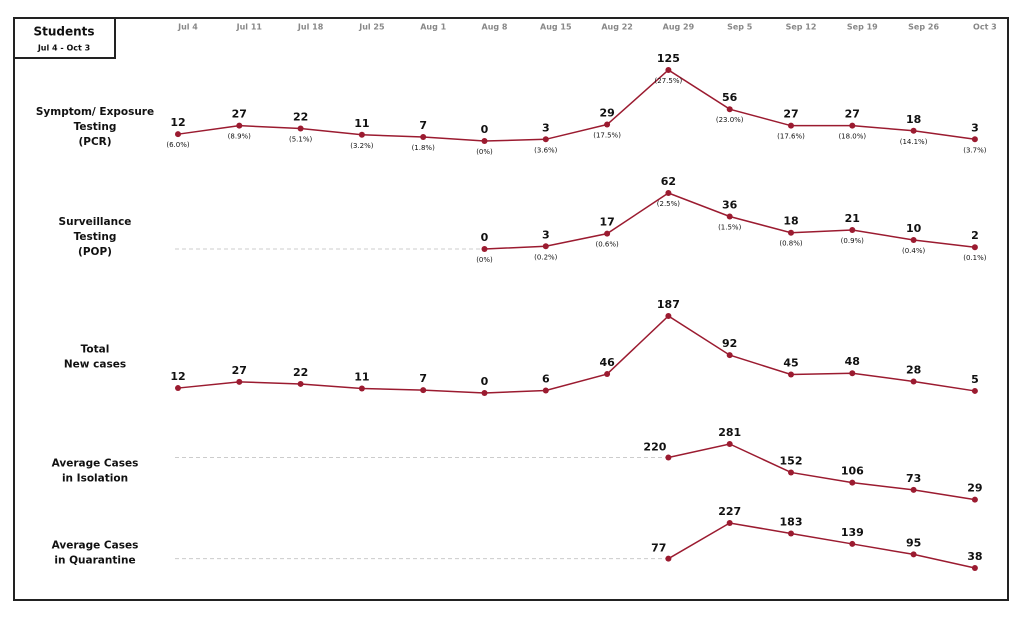 This screenshot has width=1024, height=624. What do you see at coordinates (974, 556) in the screenshot?
I see `value-label: 38` at bounding box center [974, 556].